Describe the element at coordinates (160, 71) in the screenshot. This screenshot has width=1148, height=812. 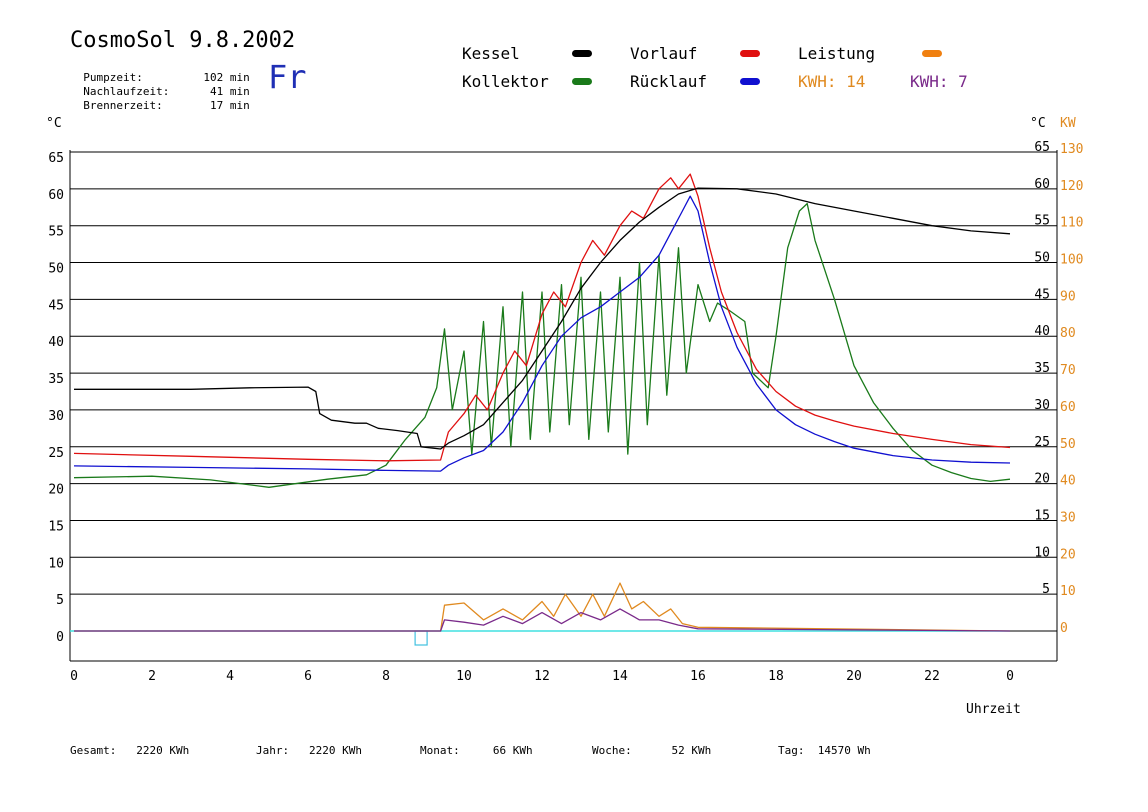
I see `stat-pumpzeit: Pumpzeit: 102 min` at that location.